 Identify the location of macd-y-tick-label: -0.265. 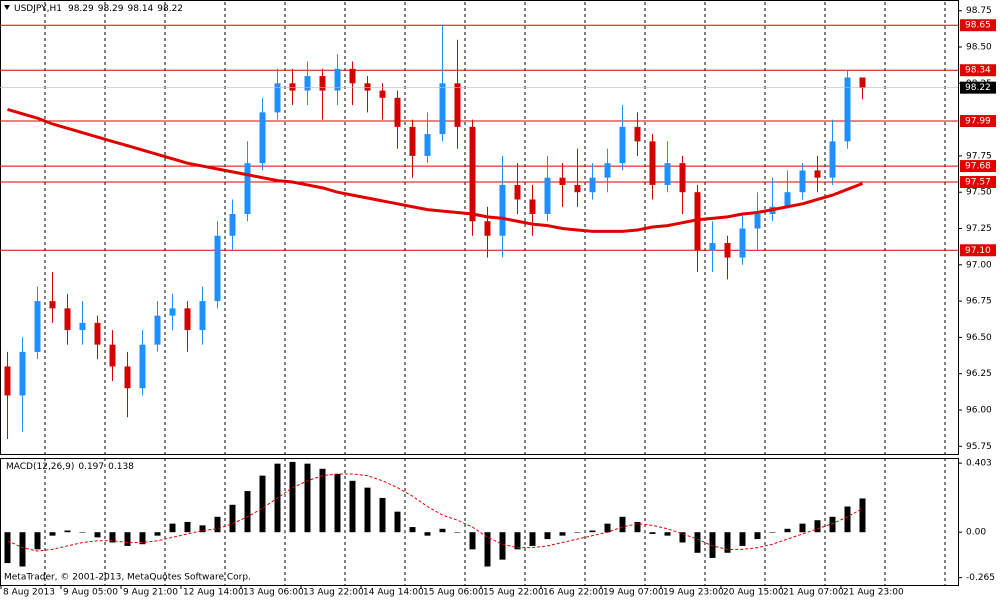
(980, 578).